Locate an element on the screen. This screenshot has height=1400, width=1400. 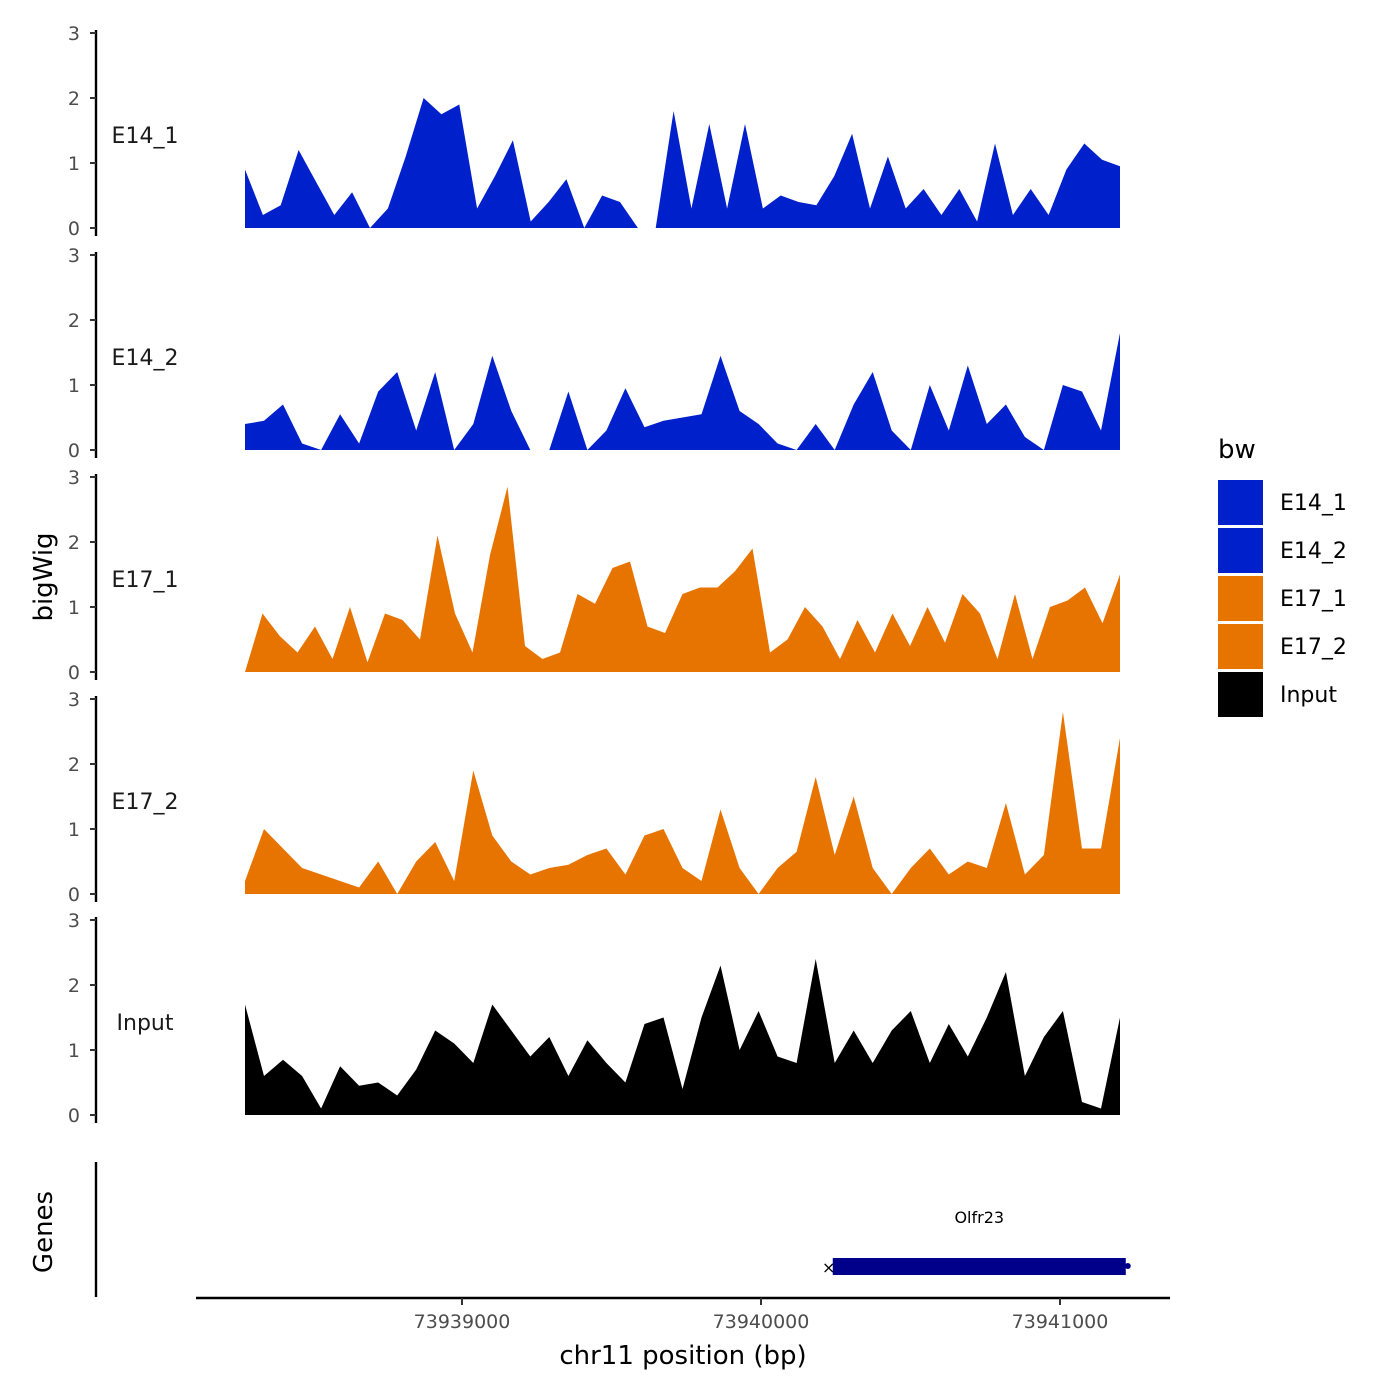
gene-strand-marker-left: × is located at coordinates (828, 1267).